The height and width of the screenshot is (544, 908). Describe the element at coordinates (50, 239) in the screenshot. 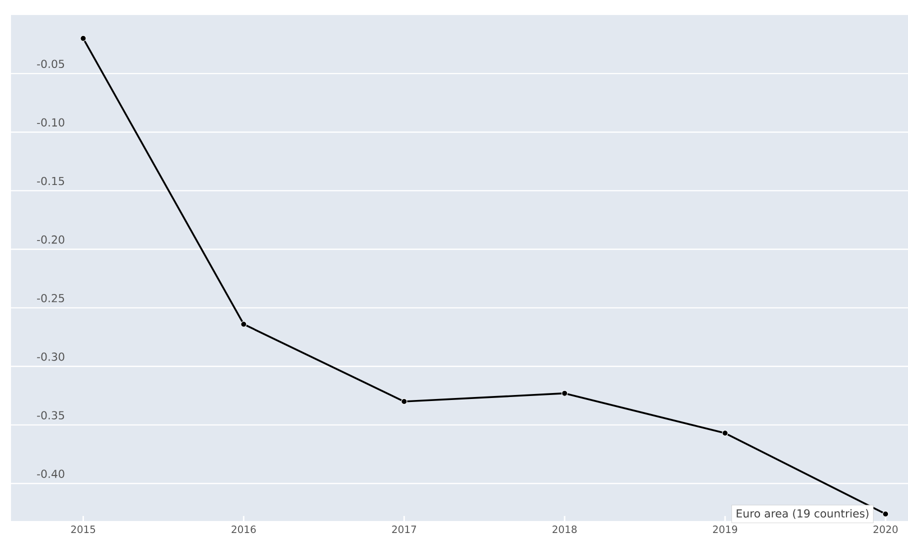

I see `y-tick-label: -0.20` at that location.